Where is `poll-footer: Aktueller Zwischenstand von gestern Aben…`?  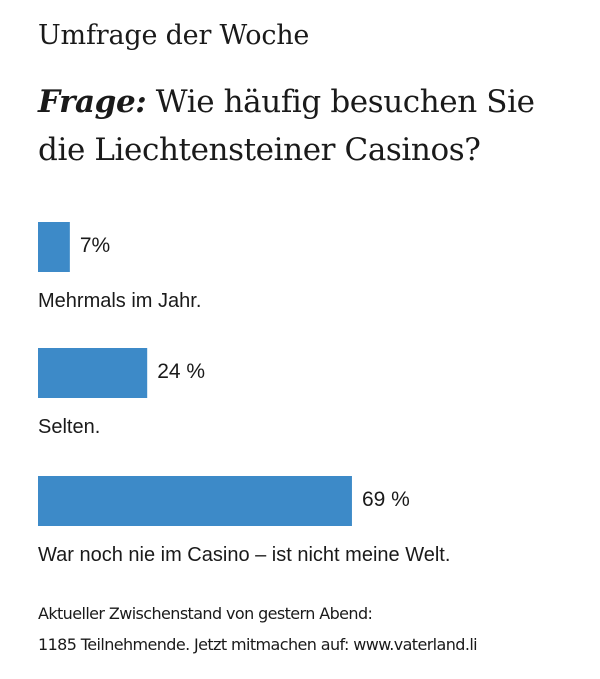
poll-footer: Aktueller Zwischenstand von gestern Aben… is located at coordinates (258, 629).